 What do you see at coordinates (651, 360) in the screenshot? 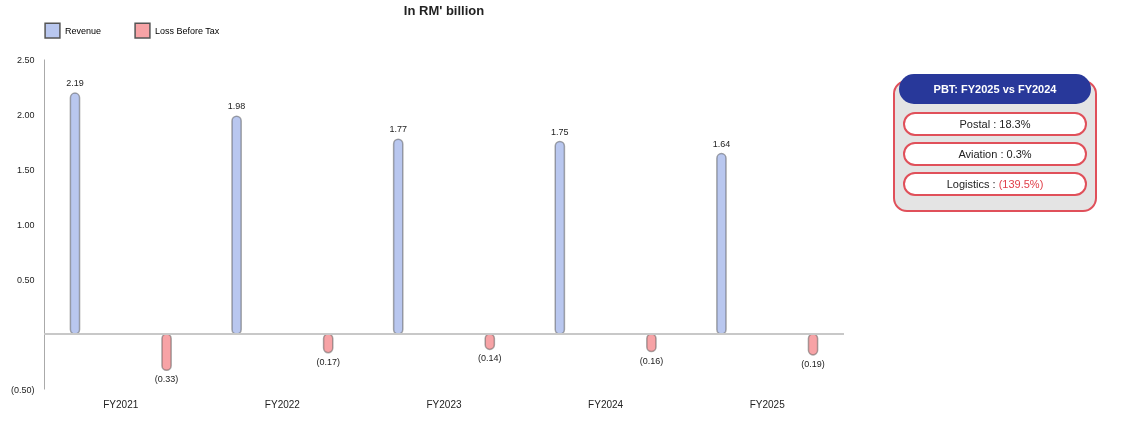
I see `data-label: (0.16)` at bounding box center [651, 360].